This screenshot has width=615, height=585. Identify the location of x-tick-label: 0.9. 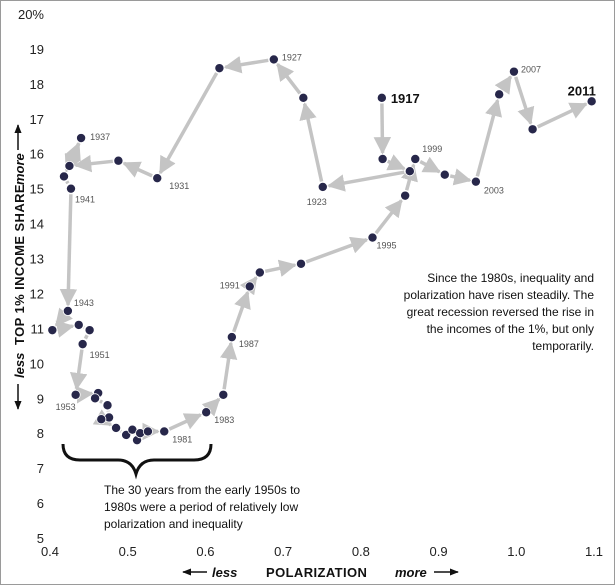
(439, 551).